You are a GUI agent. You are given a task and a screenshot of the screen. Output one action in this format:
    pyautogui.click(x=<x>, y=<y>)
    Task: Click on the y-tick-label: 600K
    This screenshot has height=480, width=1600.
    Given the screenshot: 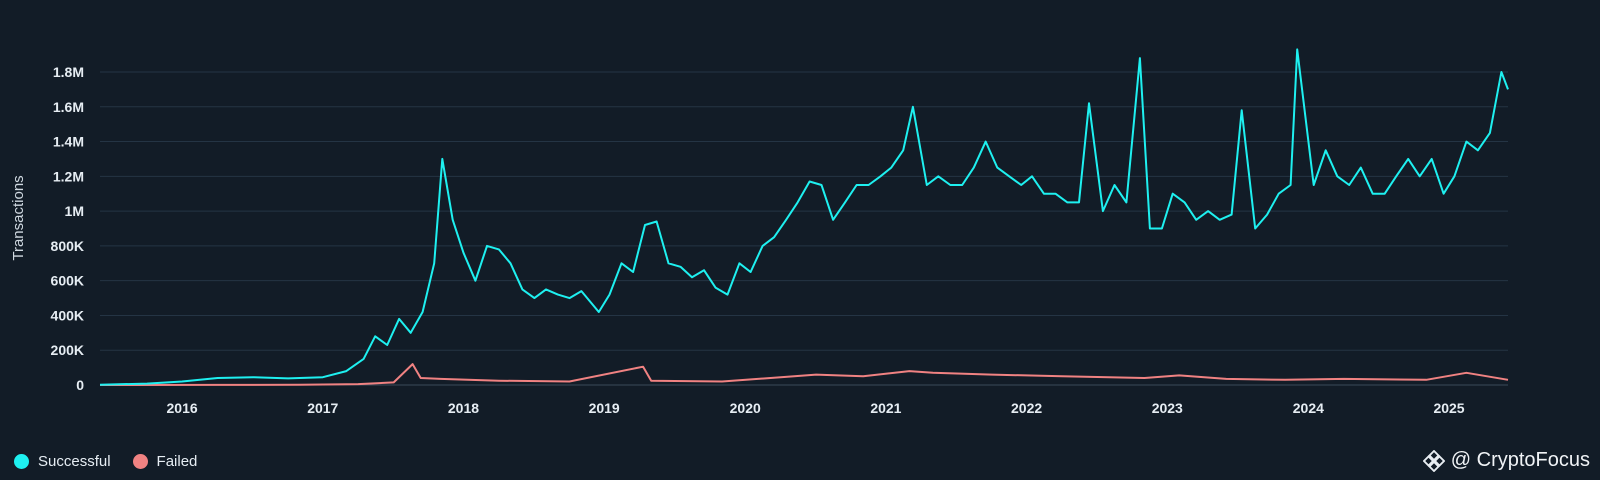 What is the action you would take?
    pyautogui.click(x=67, y=281)
    